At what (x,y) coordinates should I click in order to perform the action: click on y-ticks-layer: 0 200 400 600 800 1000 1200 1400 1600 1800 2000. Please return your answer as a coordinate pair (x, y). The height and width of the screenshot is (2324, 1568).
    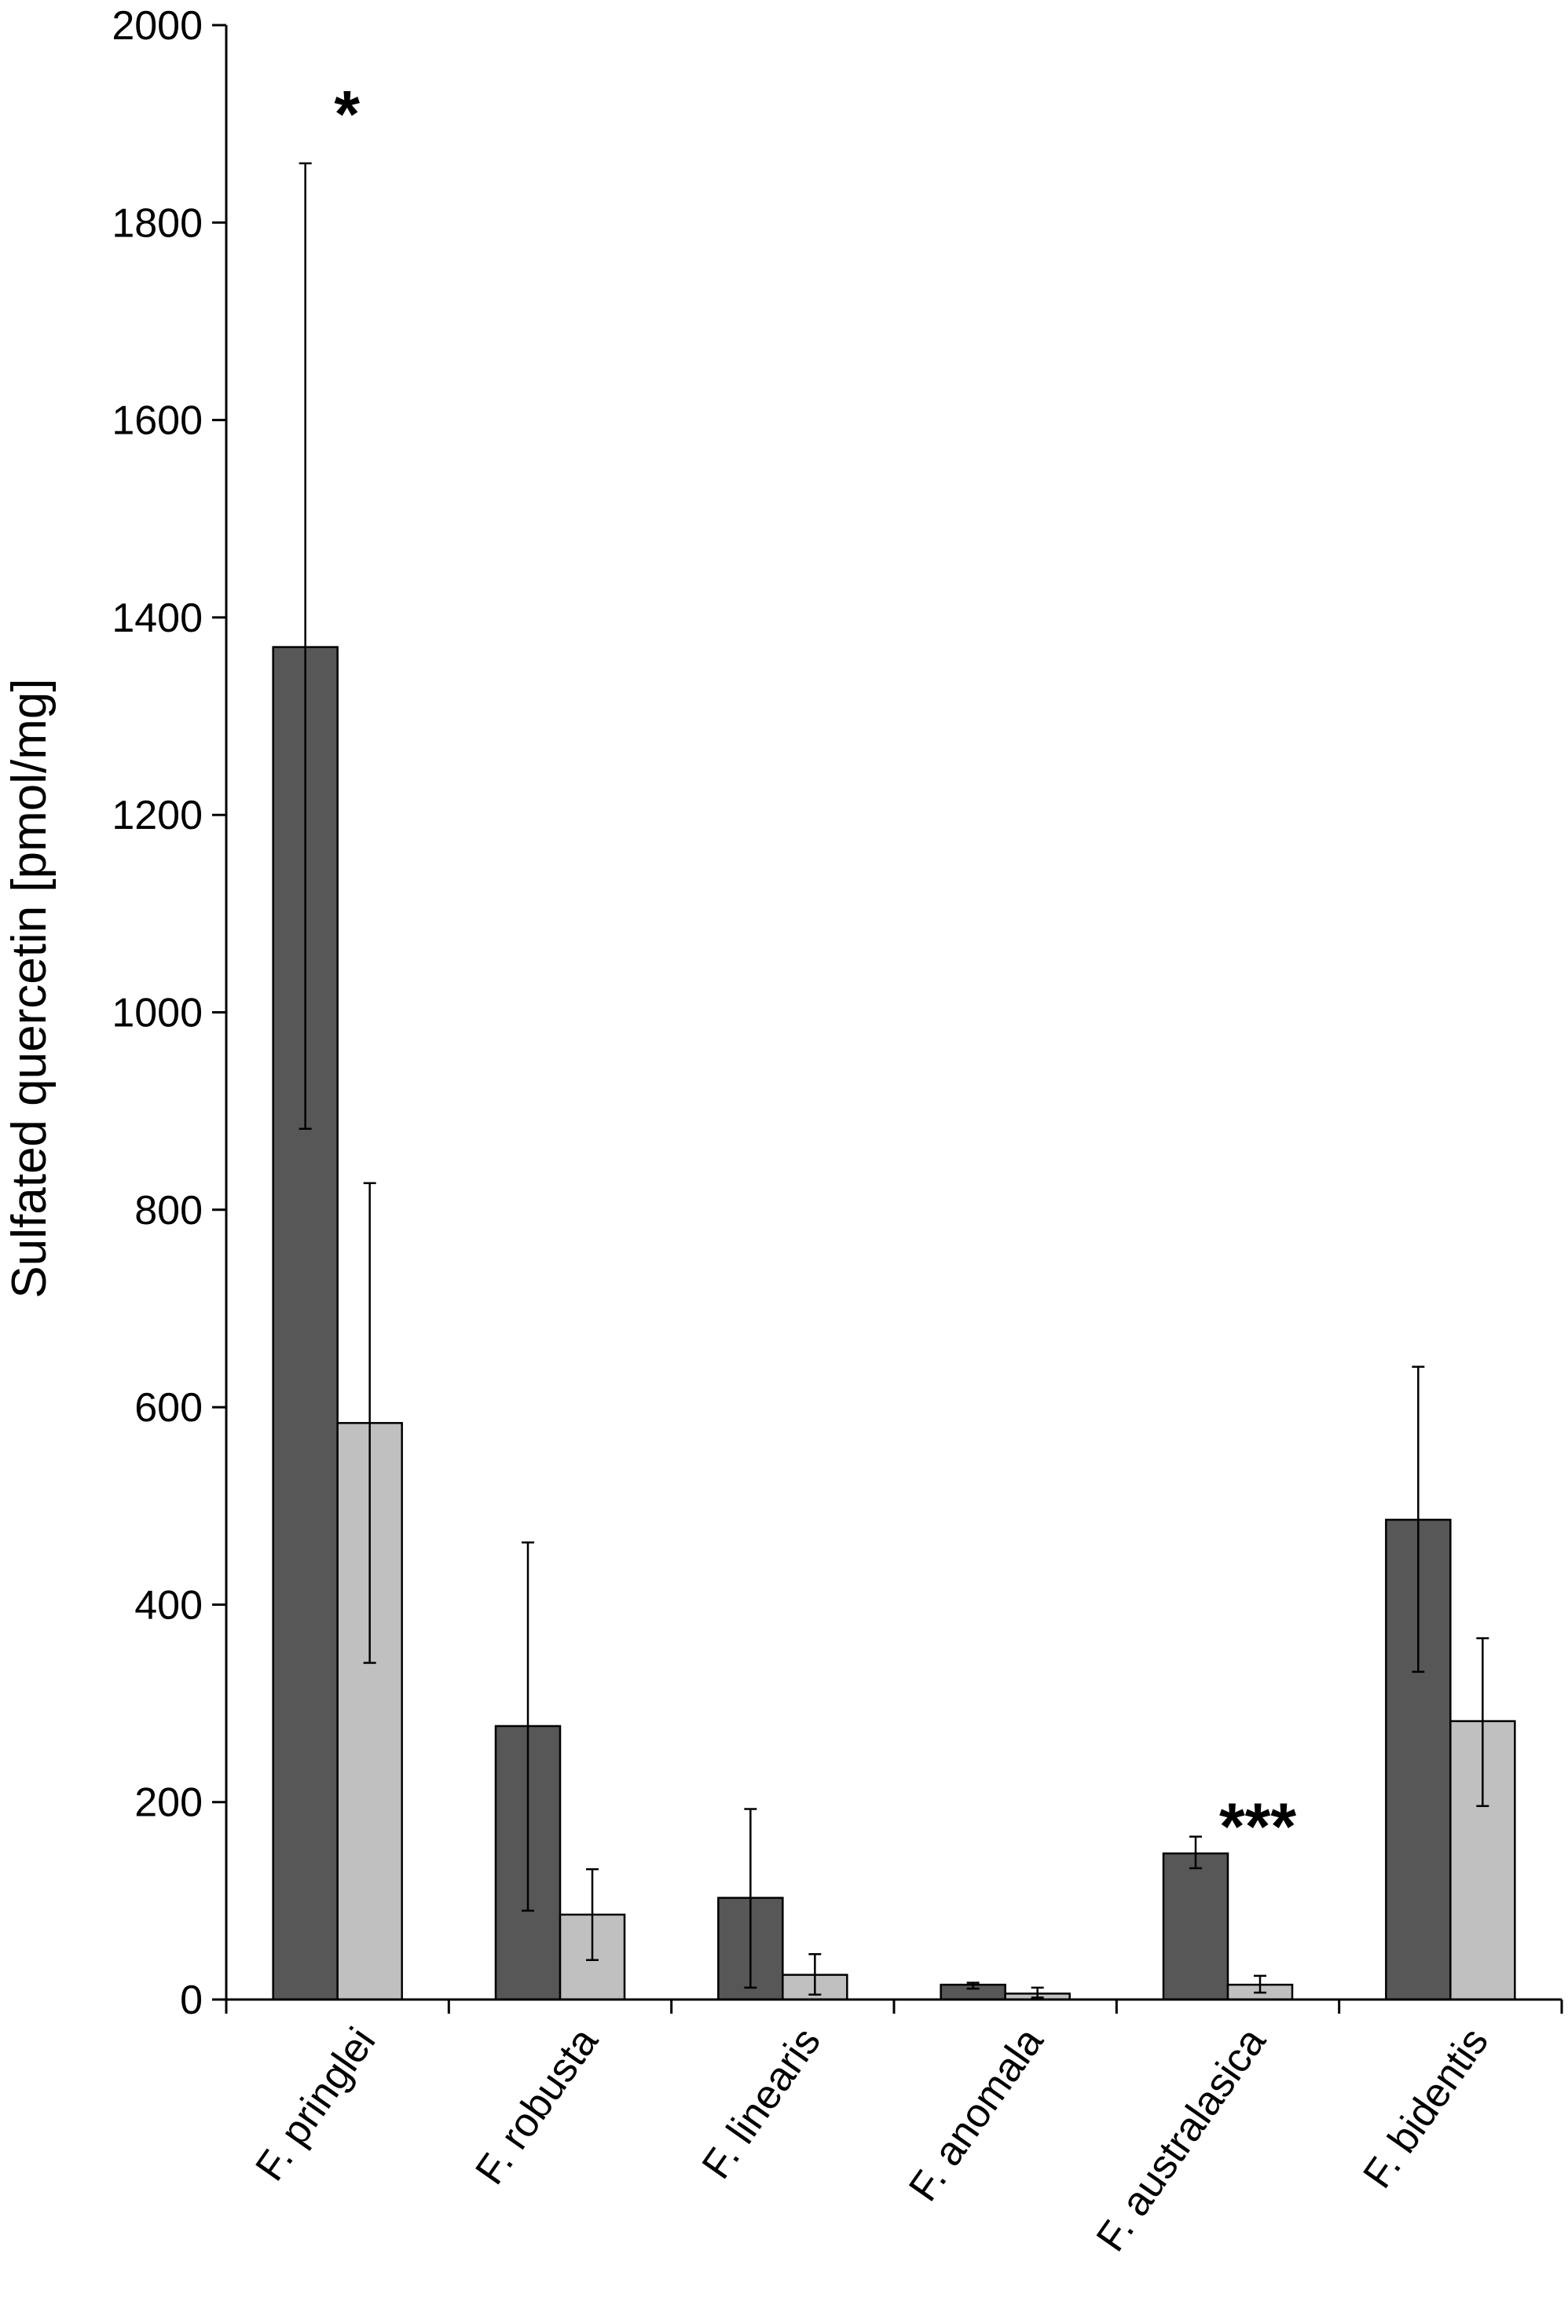
    Looking at the image, I should click on (169, 1013).